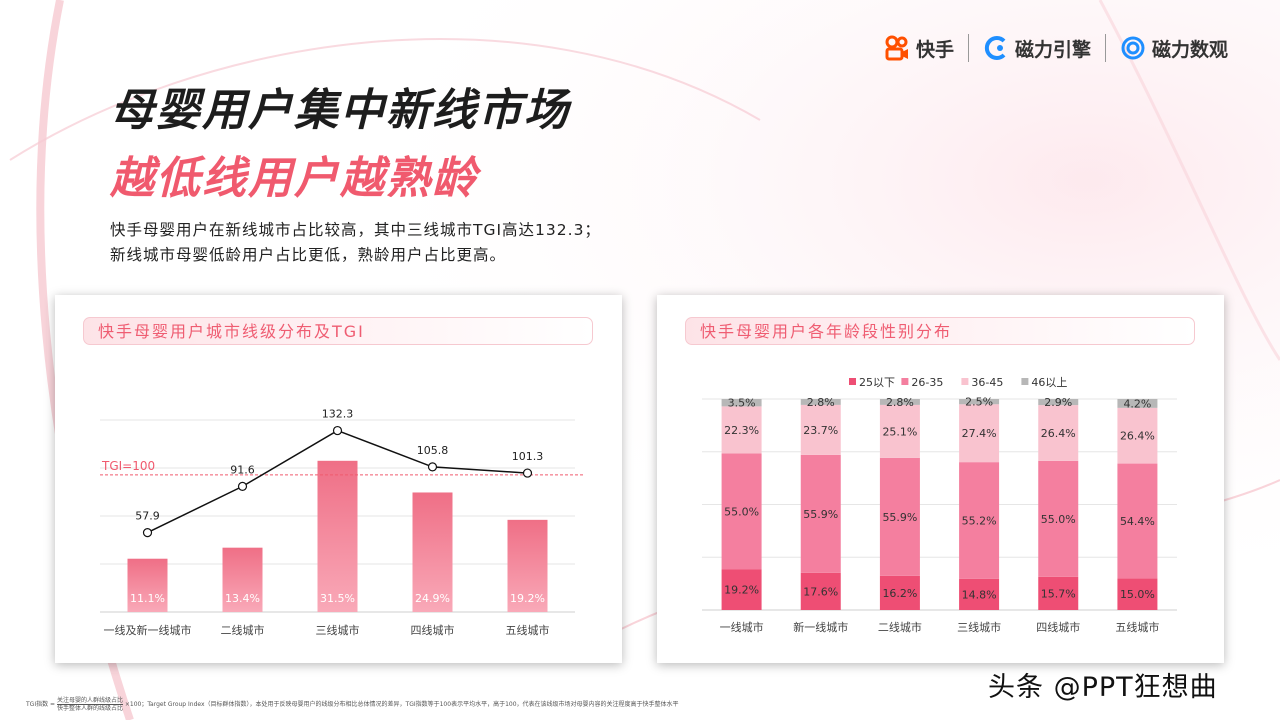 This screenshot has width=1280, height=720. What do you see at coordinates (877, 382) in the screenshot?
I see `legend-label: 25以下` at bounding box center [877, 382].